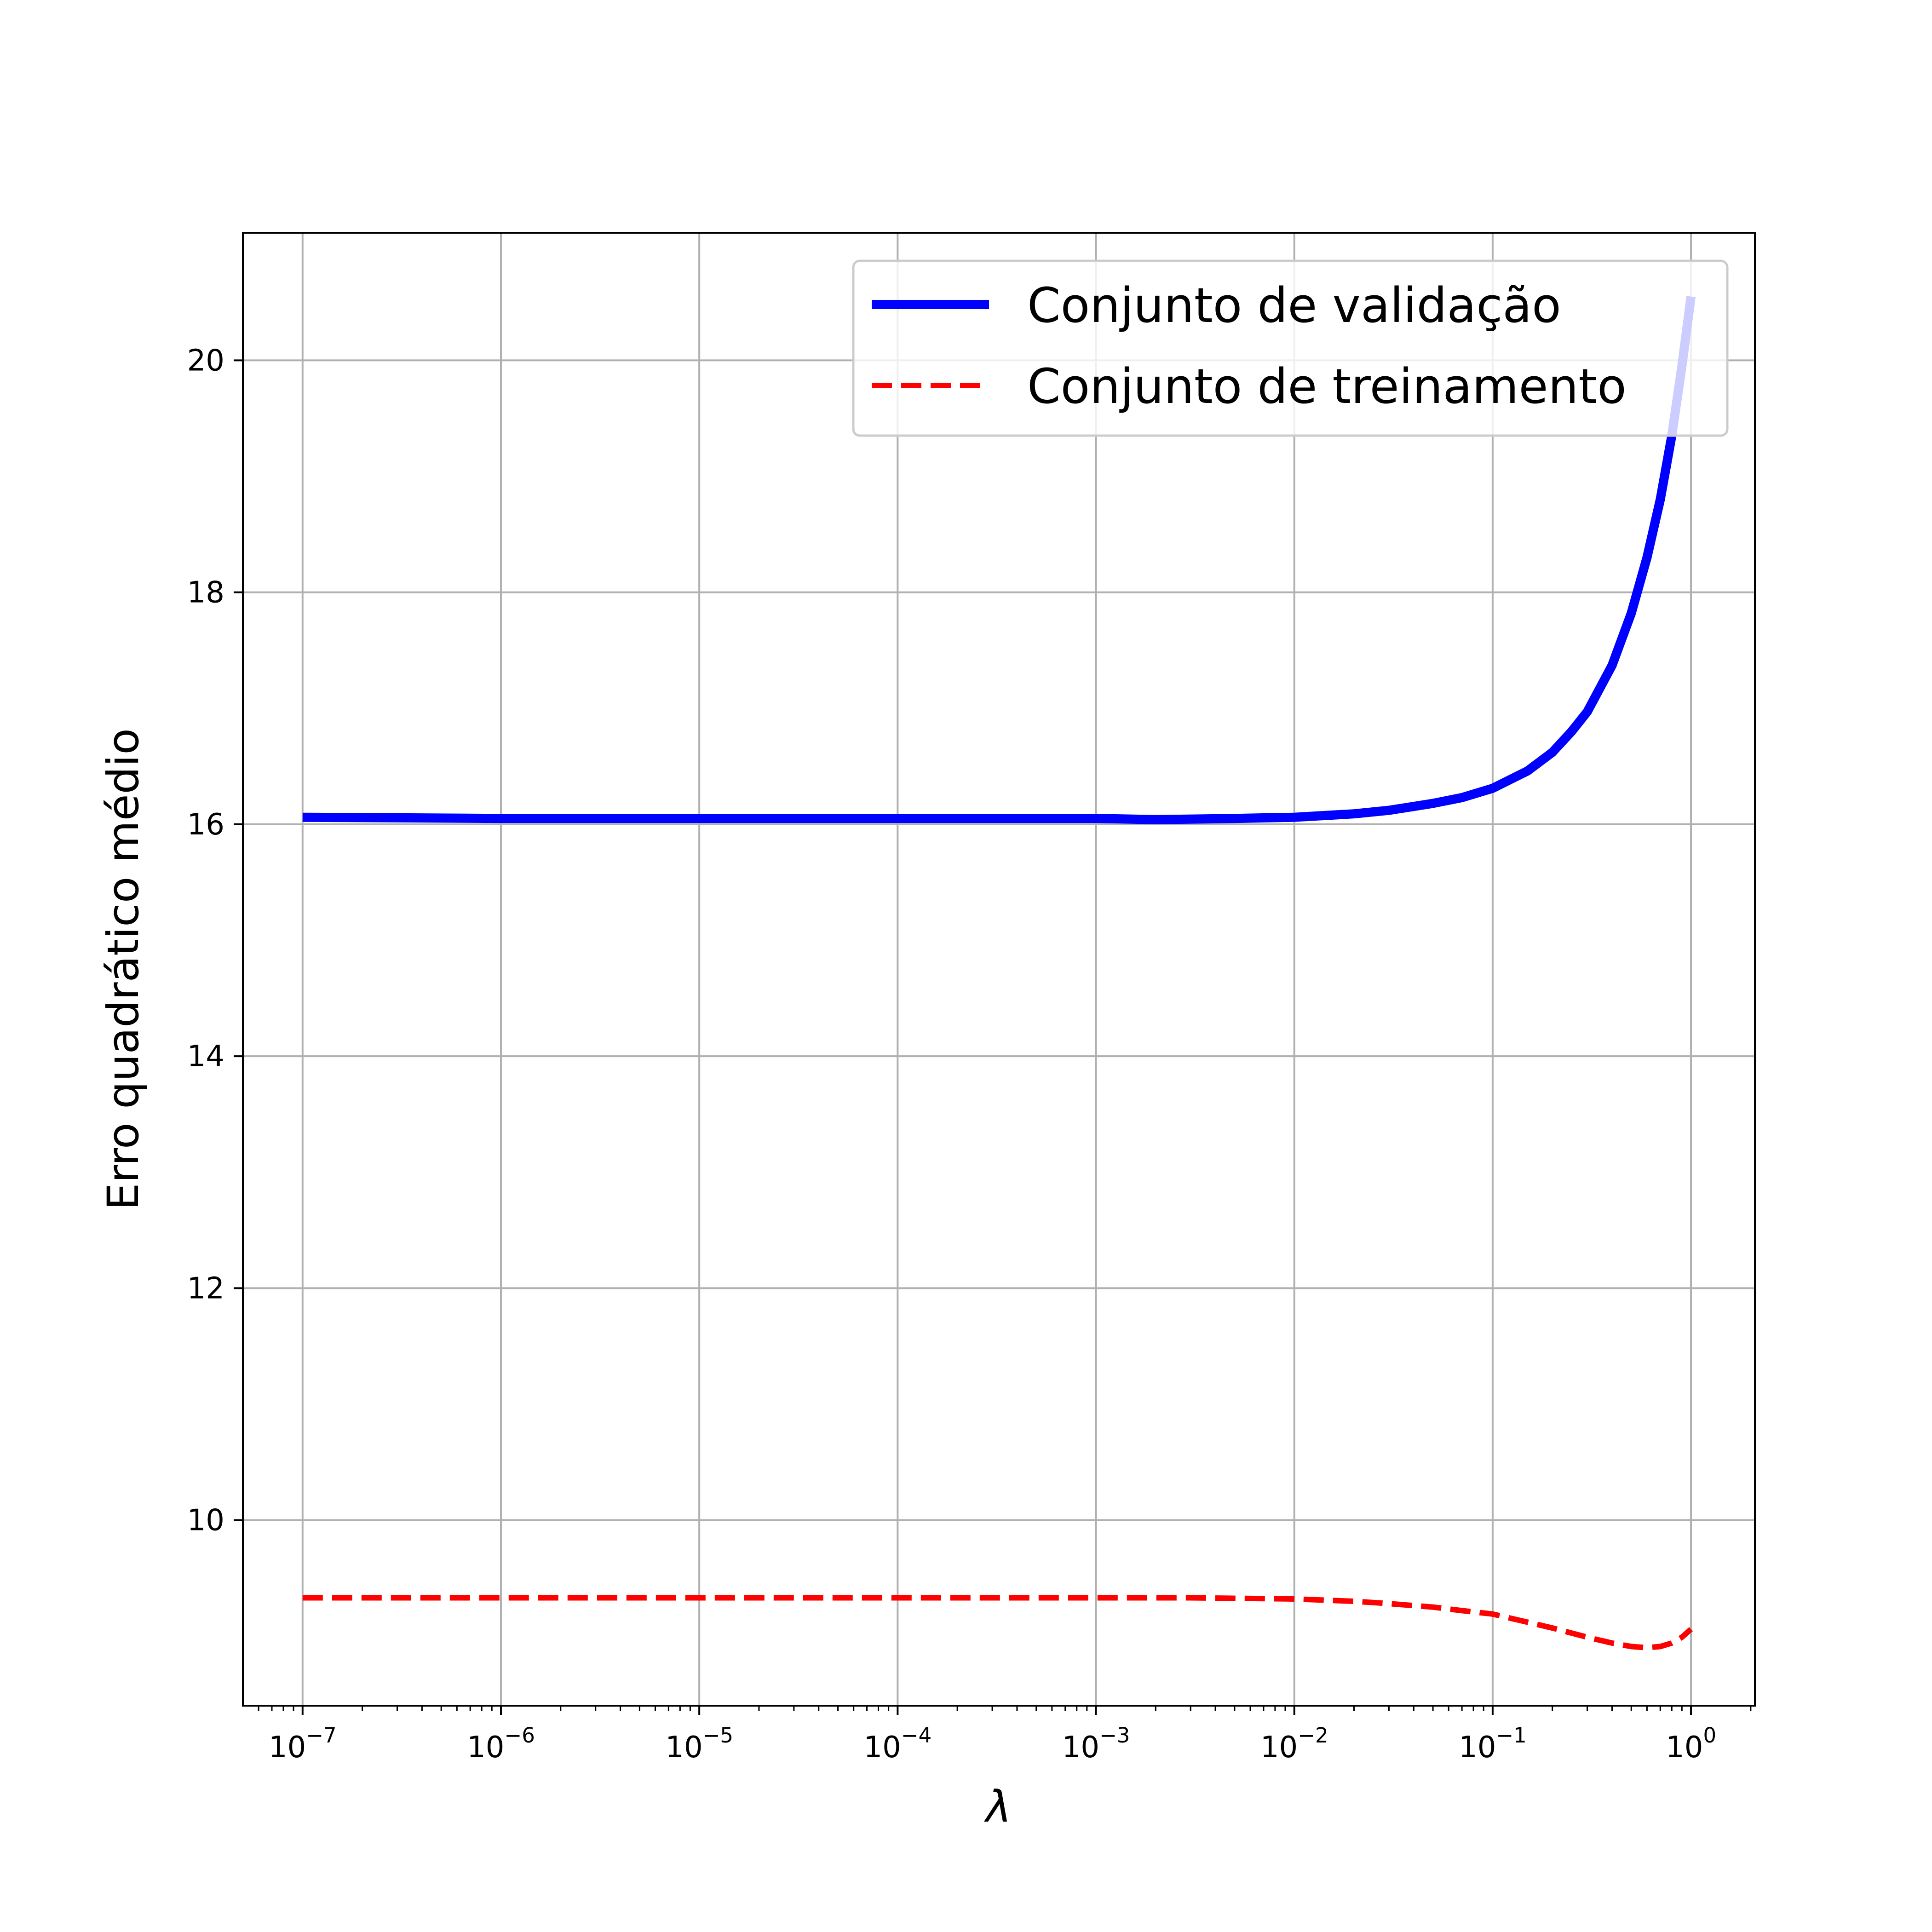 This screenshot has height=1932, width=1932. What do you see at coordinates (123, 969) in the screenshot?
I see `y-axis-label: Erro quadrático médio` at bounding box center [123, 969].